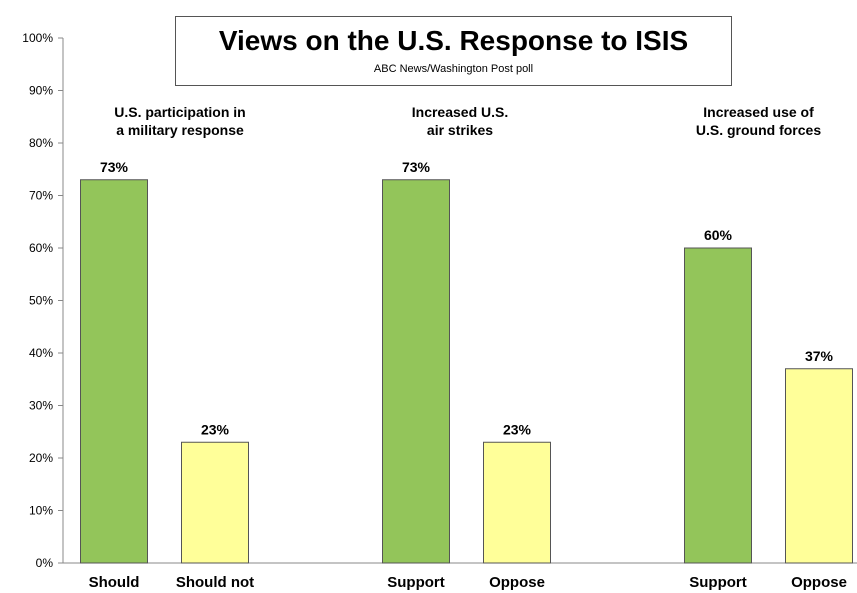 The image size is (857, 593). What do you see at coordinates (758, 112) in the screenshot?
I see `group-label-line: Increased use of` at bounding box center [758, 112].